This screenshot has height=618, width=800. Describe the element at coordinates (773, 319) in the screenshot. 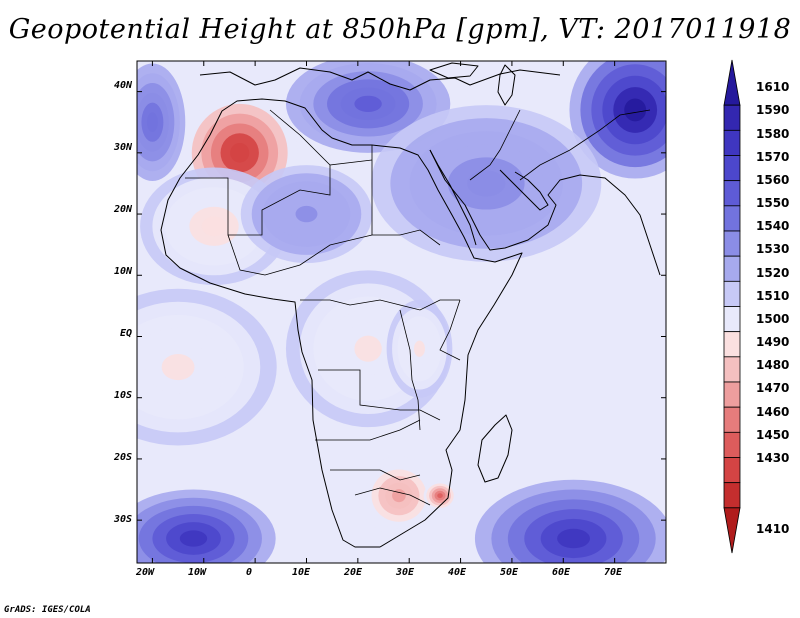

I see `colorbar-label: 1500` at that location.